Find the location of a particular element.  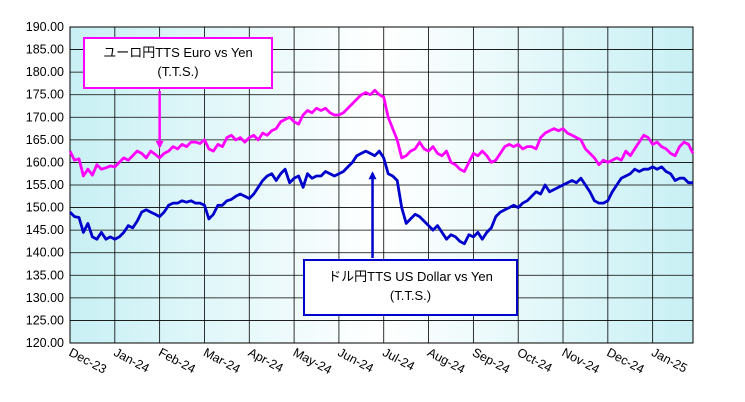

callout-pointers is located at coordinates (266, 174).